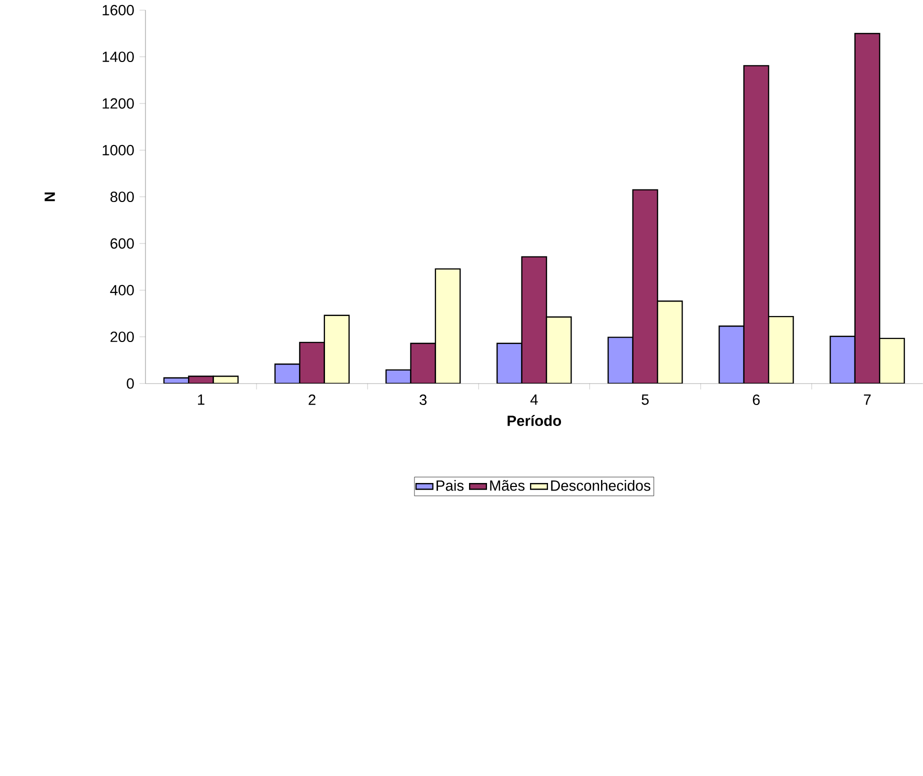 This screenshot has width=923, height=776. Describe the element at coordinates (600, 486) in the screenshot. I see `legend-label: Desconhecidos` at that location.